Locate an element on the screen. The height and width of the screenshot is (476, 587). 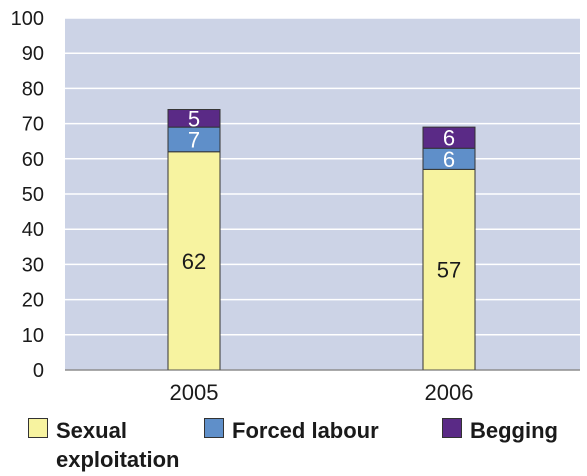
legend-label-sexual-exploitation: Sexual exploitation is located at coordinates (117, 445).